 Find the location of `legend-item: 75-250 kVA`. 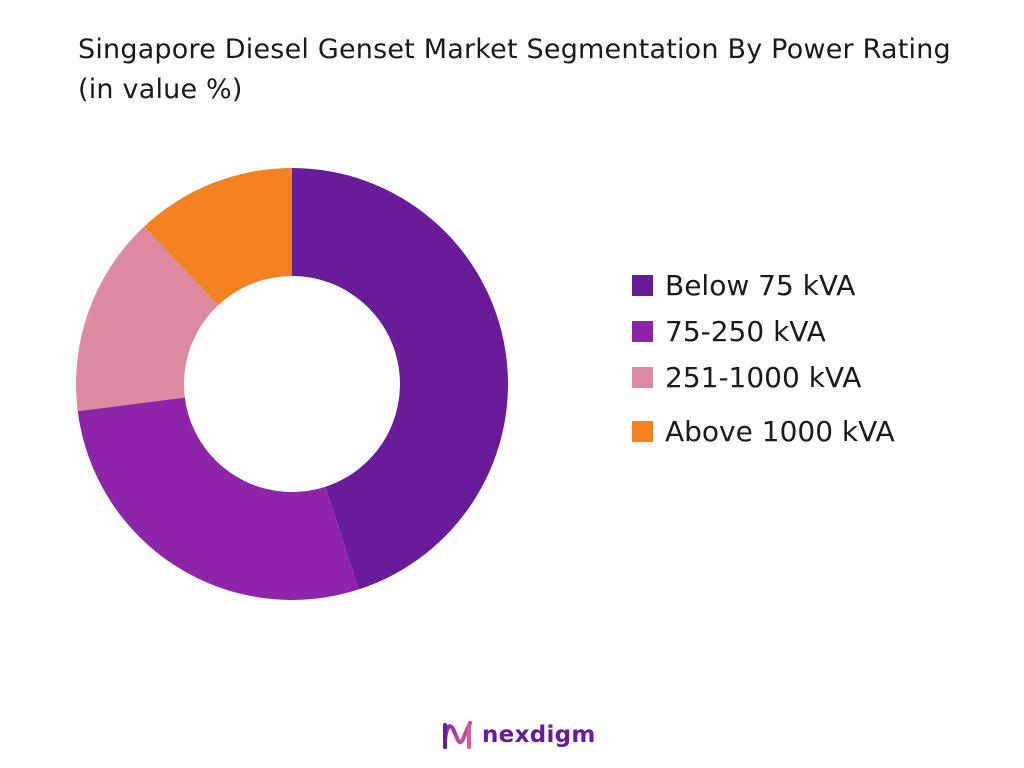

legend-item: 75-250 kVA is located at coordinates (763, 331).